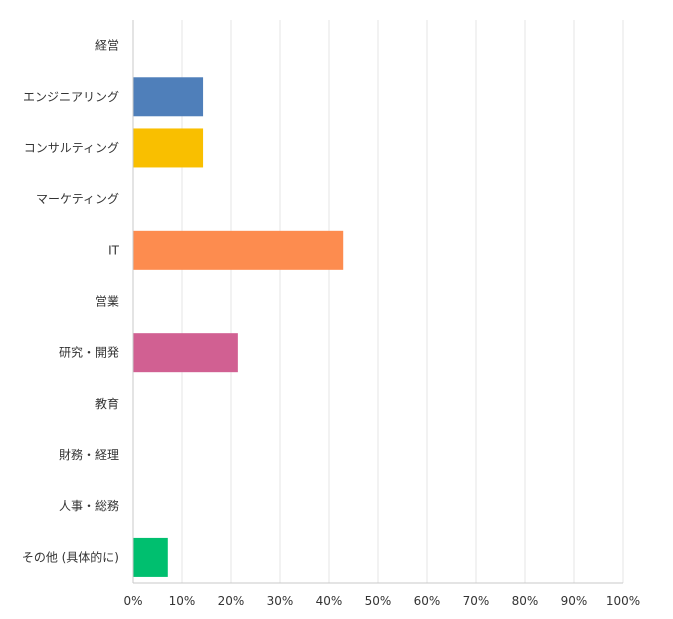 This screenshot has width=673, height=619. Describe the element at coordinates (107, 46) in the screenshot. I see `category-label: 経営` at that location.